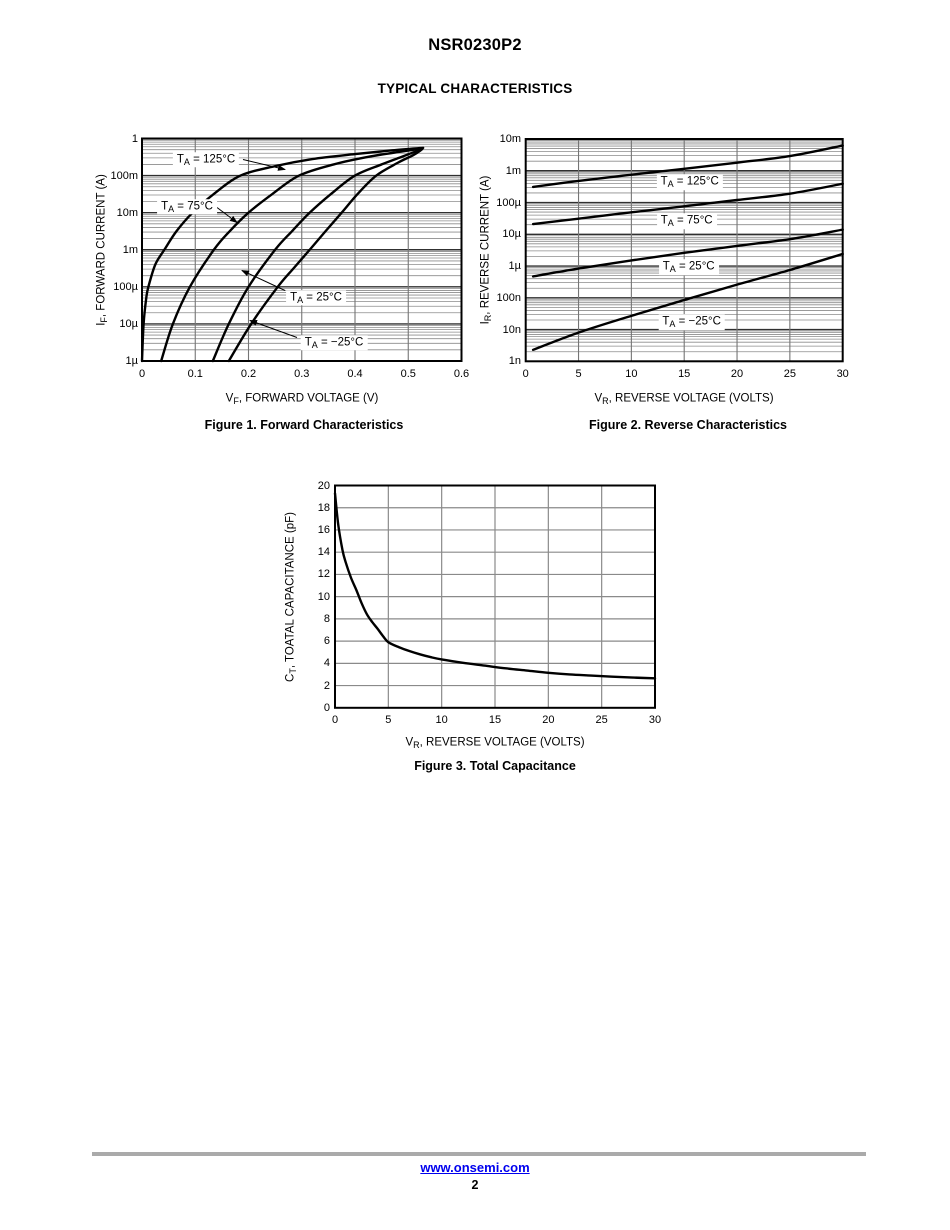 This screenshot has height=1230, width=950. Describe the element at coordinates (495, 586) in the screenshot. I see `curve-CT` at that location.